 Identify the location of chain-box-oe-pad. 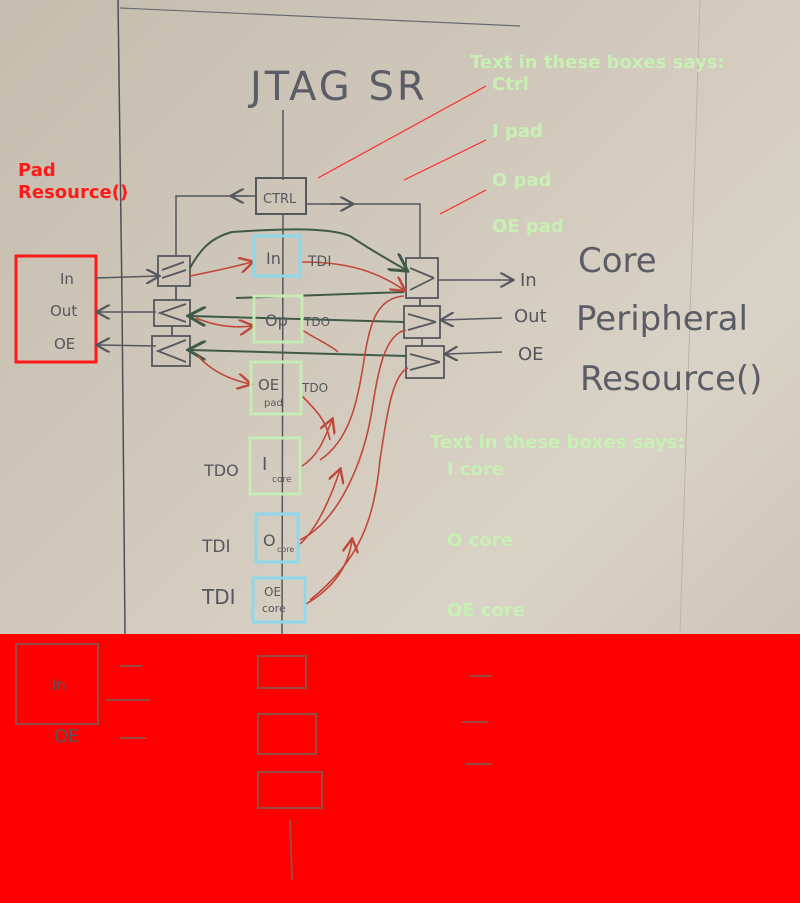
(276, 388).